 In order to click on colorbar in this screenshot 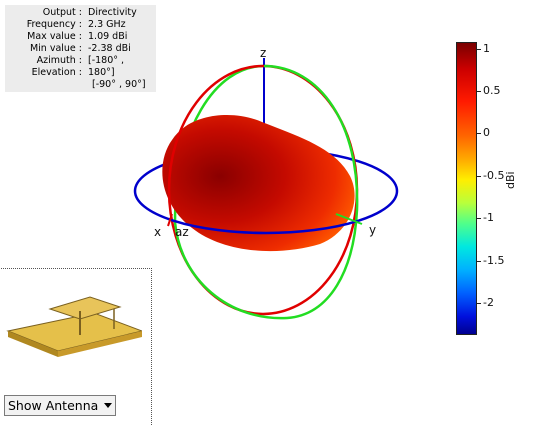, I will do `click(466, 188)`.